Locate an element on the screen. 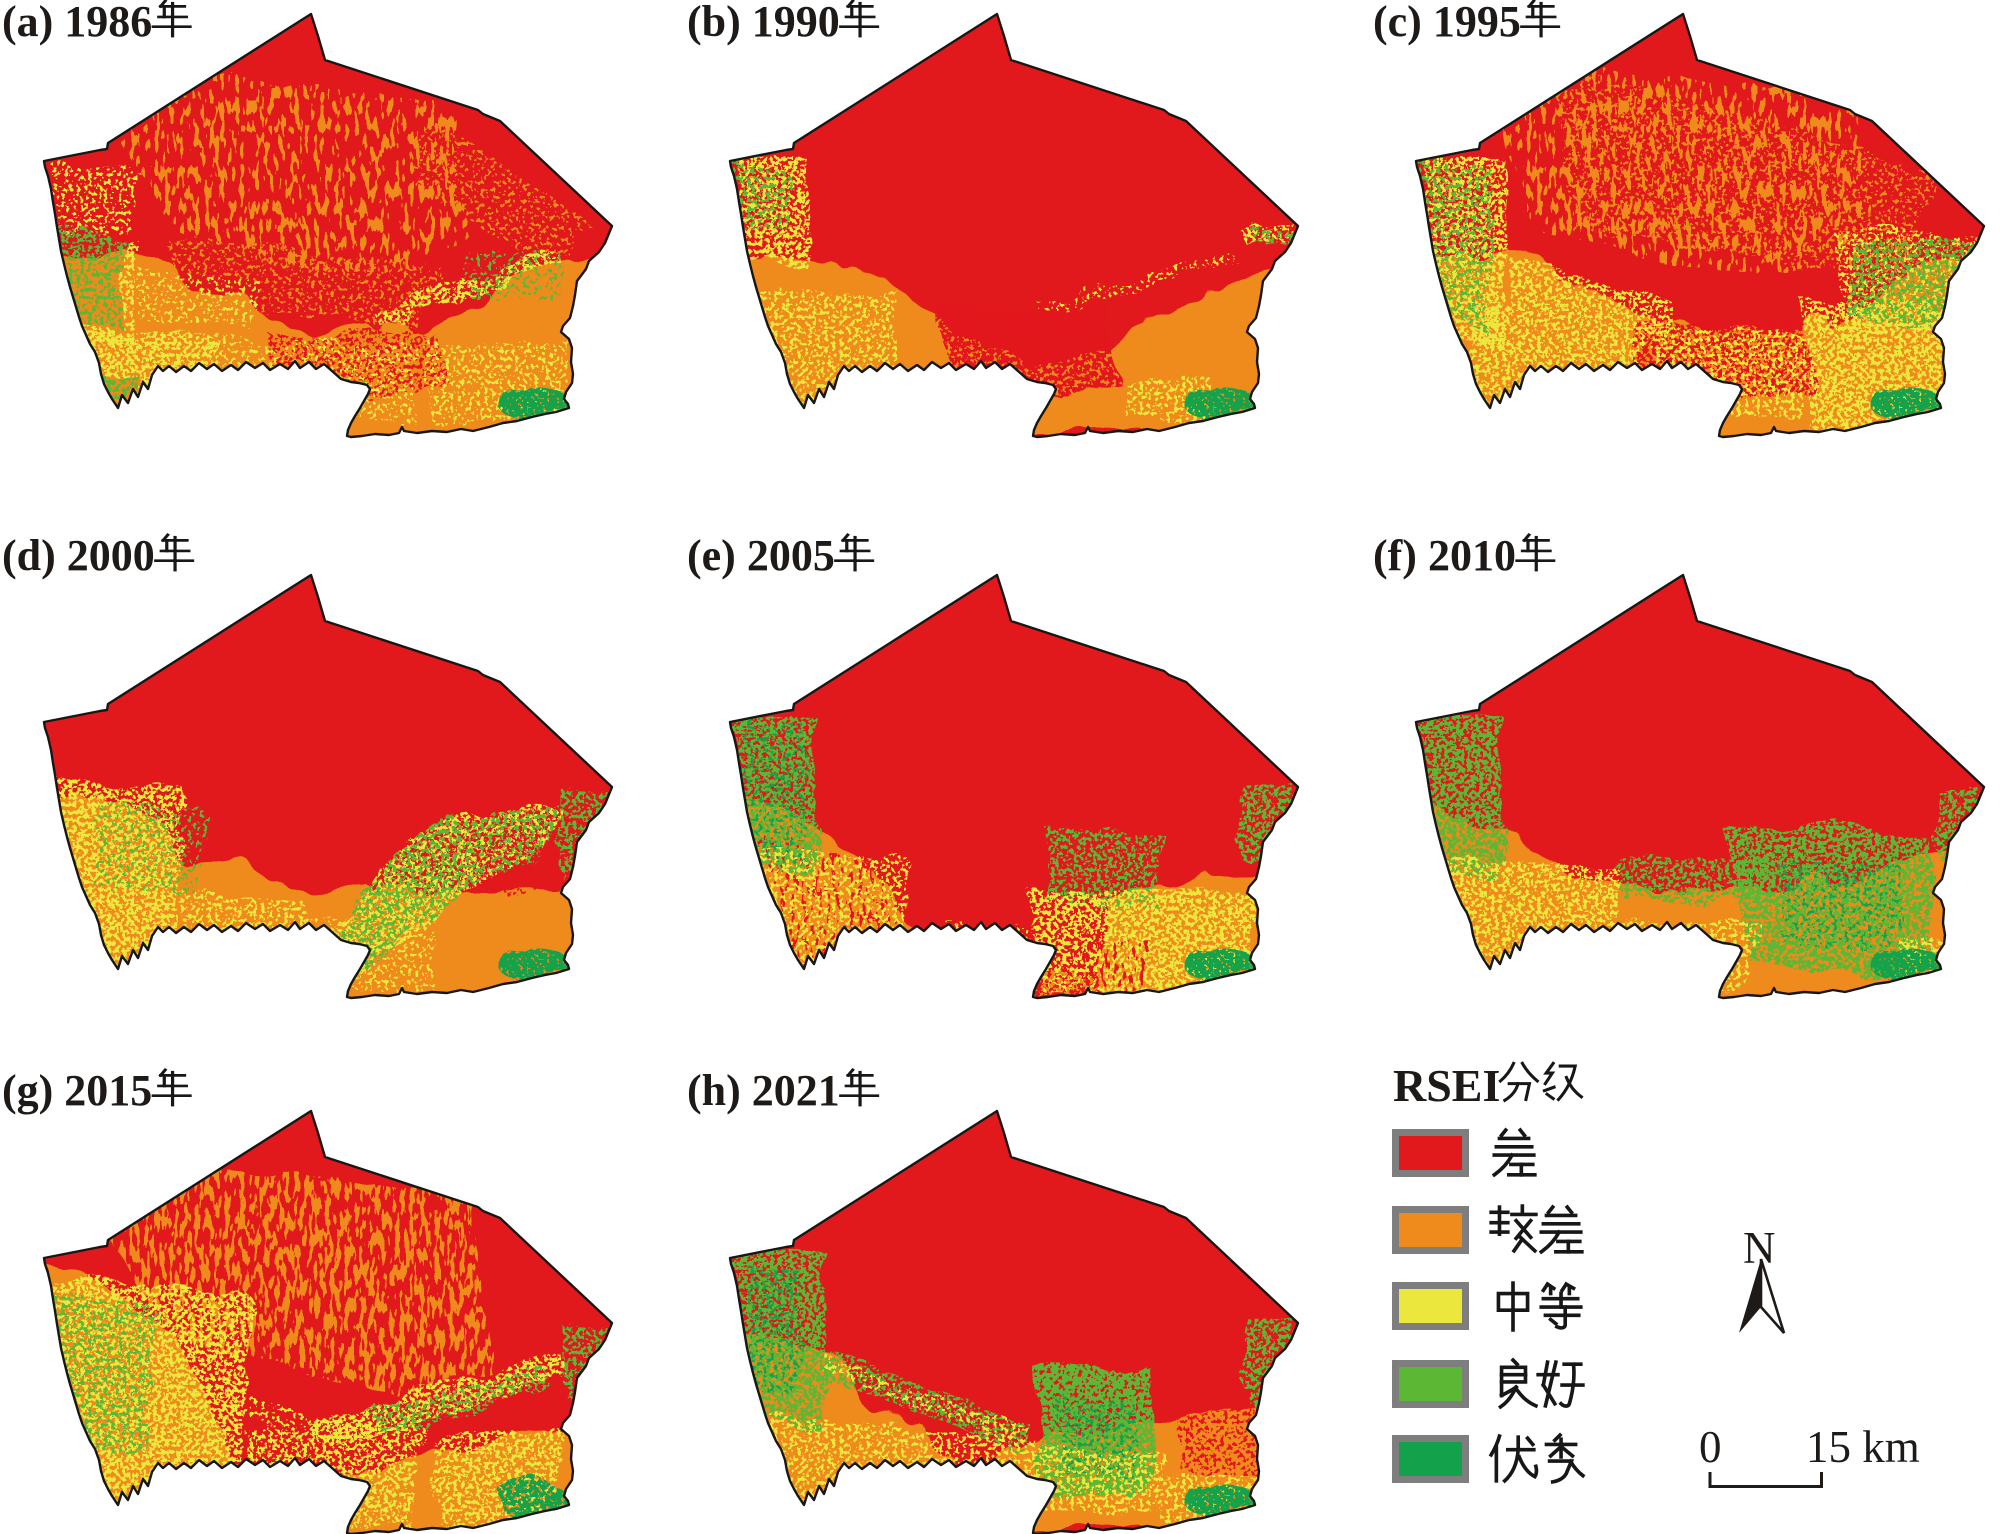 This screenshot has width=2000, height=1534. svg-text: (a) 1986 is located at coordinates (77, 23).